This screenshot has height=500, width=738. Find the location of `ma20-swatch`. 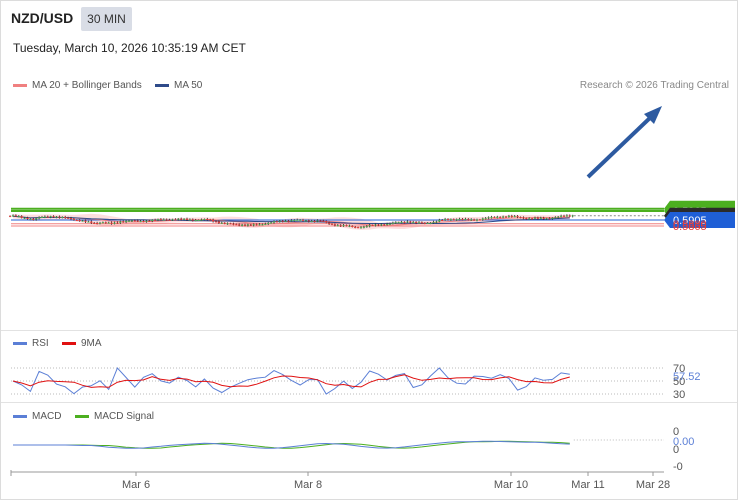

ma20-swatch is located at coordinates (20, 85).